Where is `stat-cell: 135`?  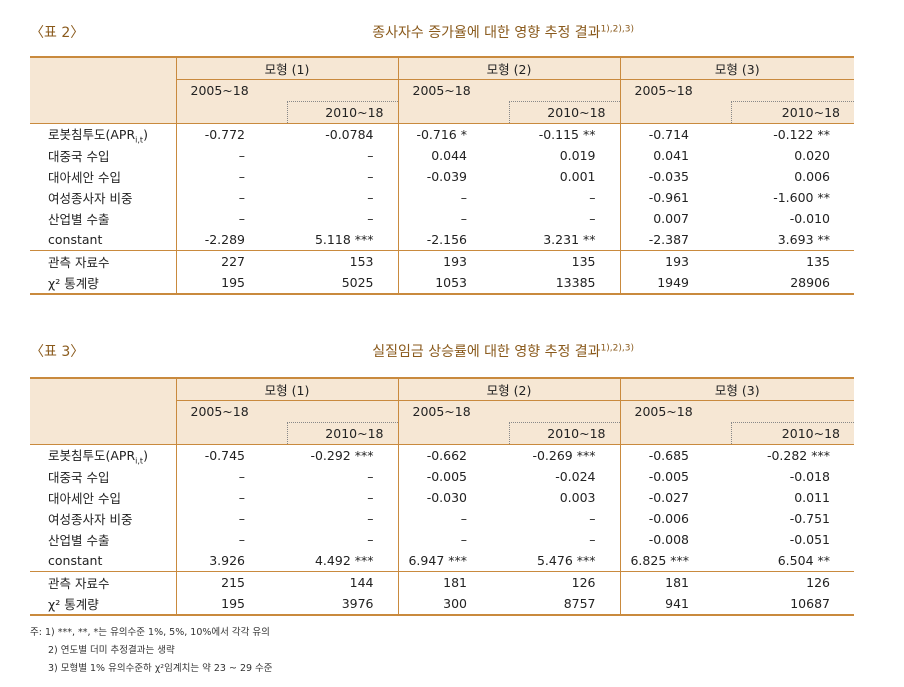
stat-cell: 135 is located at coordinates (818, 261).